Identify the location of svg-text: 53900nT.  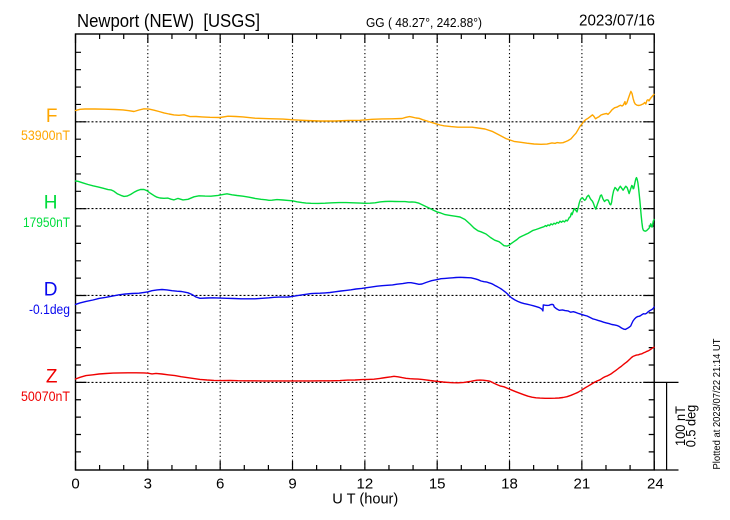
(45, 135).